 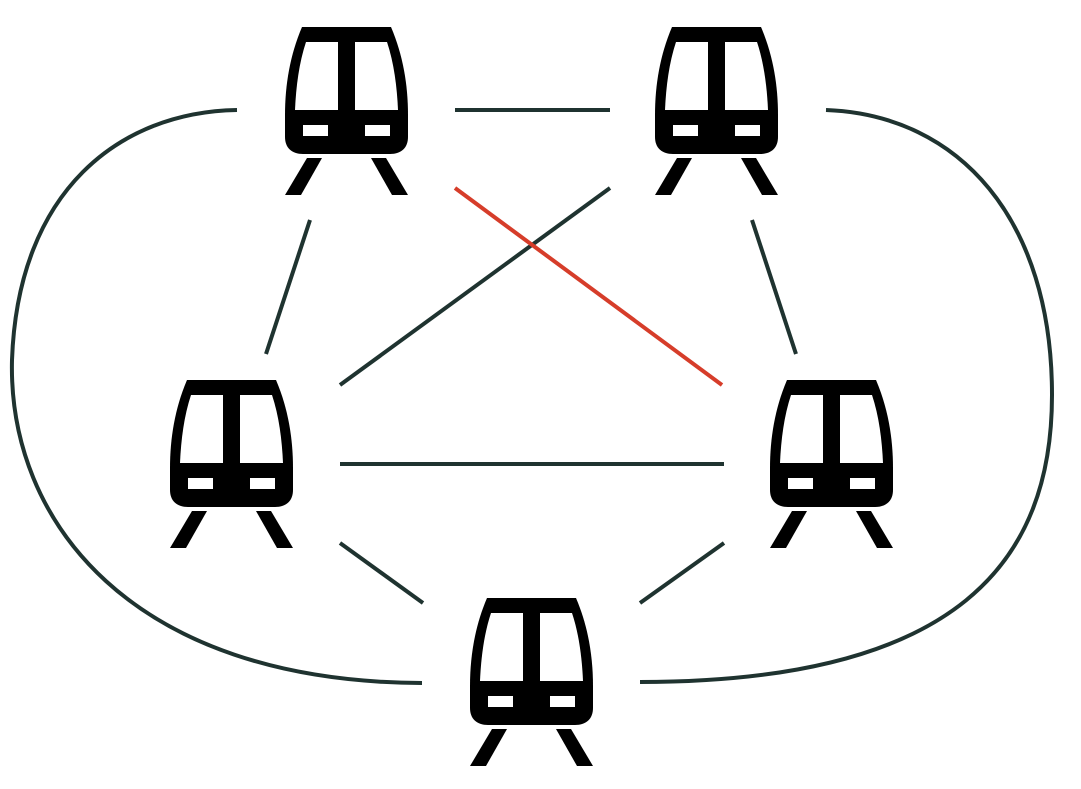 I want to click on edge-top-left-to-middle-right-highlighted, so click(x=588, y=286).